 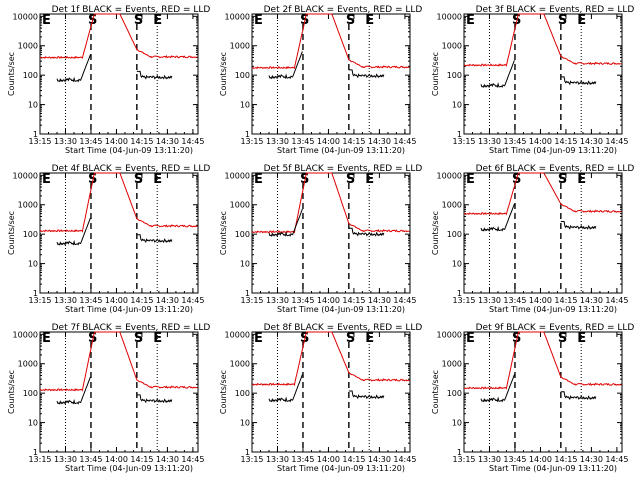 What do you see at coordinates (555, 169) in the screenshot?
I see `panel-title: Det 6f BLACK = Events, RED = LLD` at bounding box center [555, 169].